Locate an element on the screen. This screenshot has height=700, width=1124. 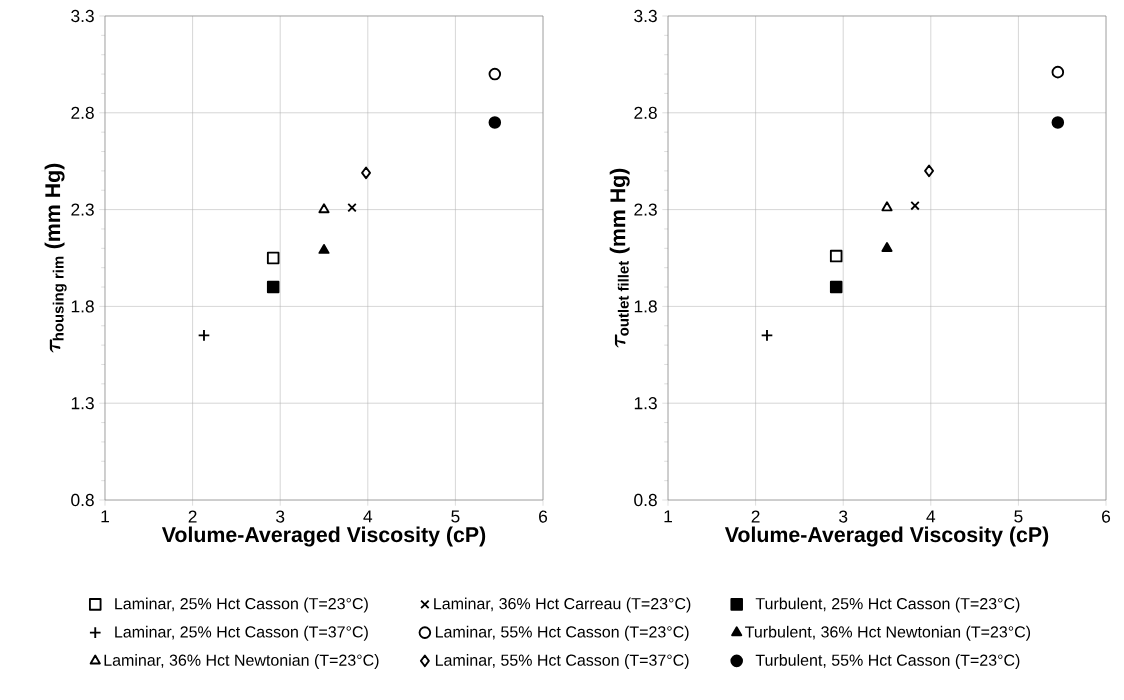
legend-label: Turbulent, 25% Hct Casson (T=23°C) is located at coordinates (887, 605).